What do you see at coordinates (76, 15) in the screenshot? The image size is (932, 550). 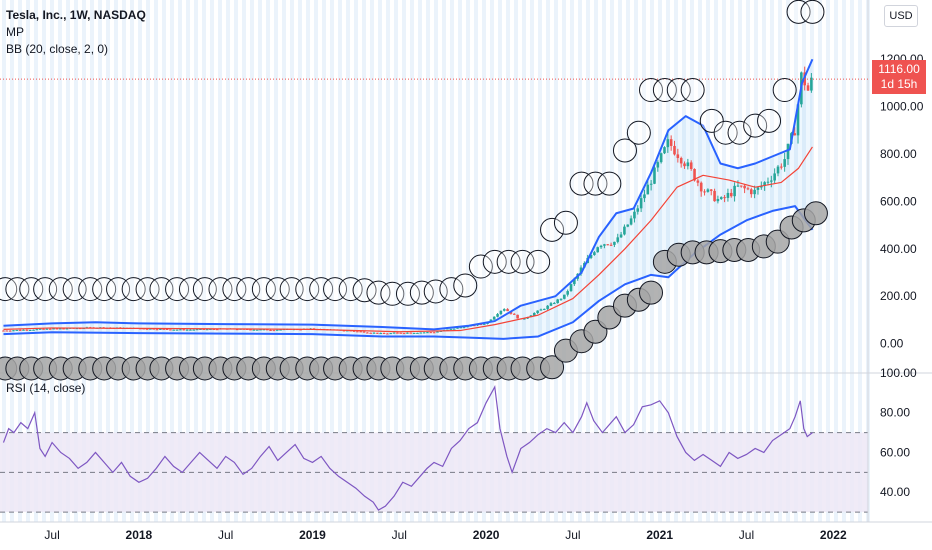 I see `symbol-title: Tesla, Inc., 1W, NASDAQ` at bounding box center [76, 15].